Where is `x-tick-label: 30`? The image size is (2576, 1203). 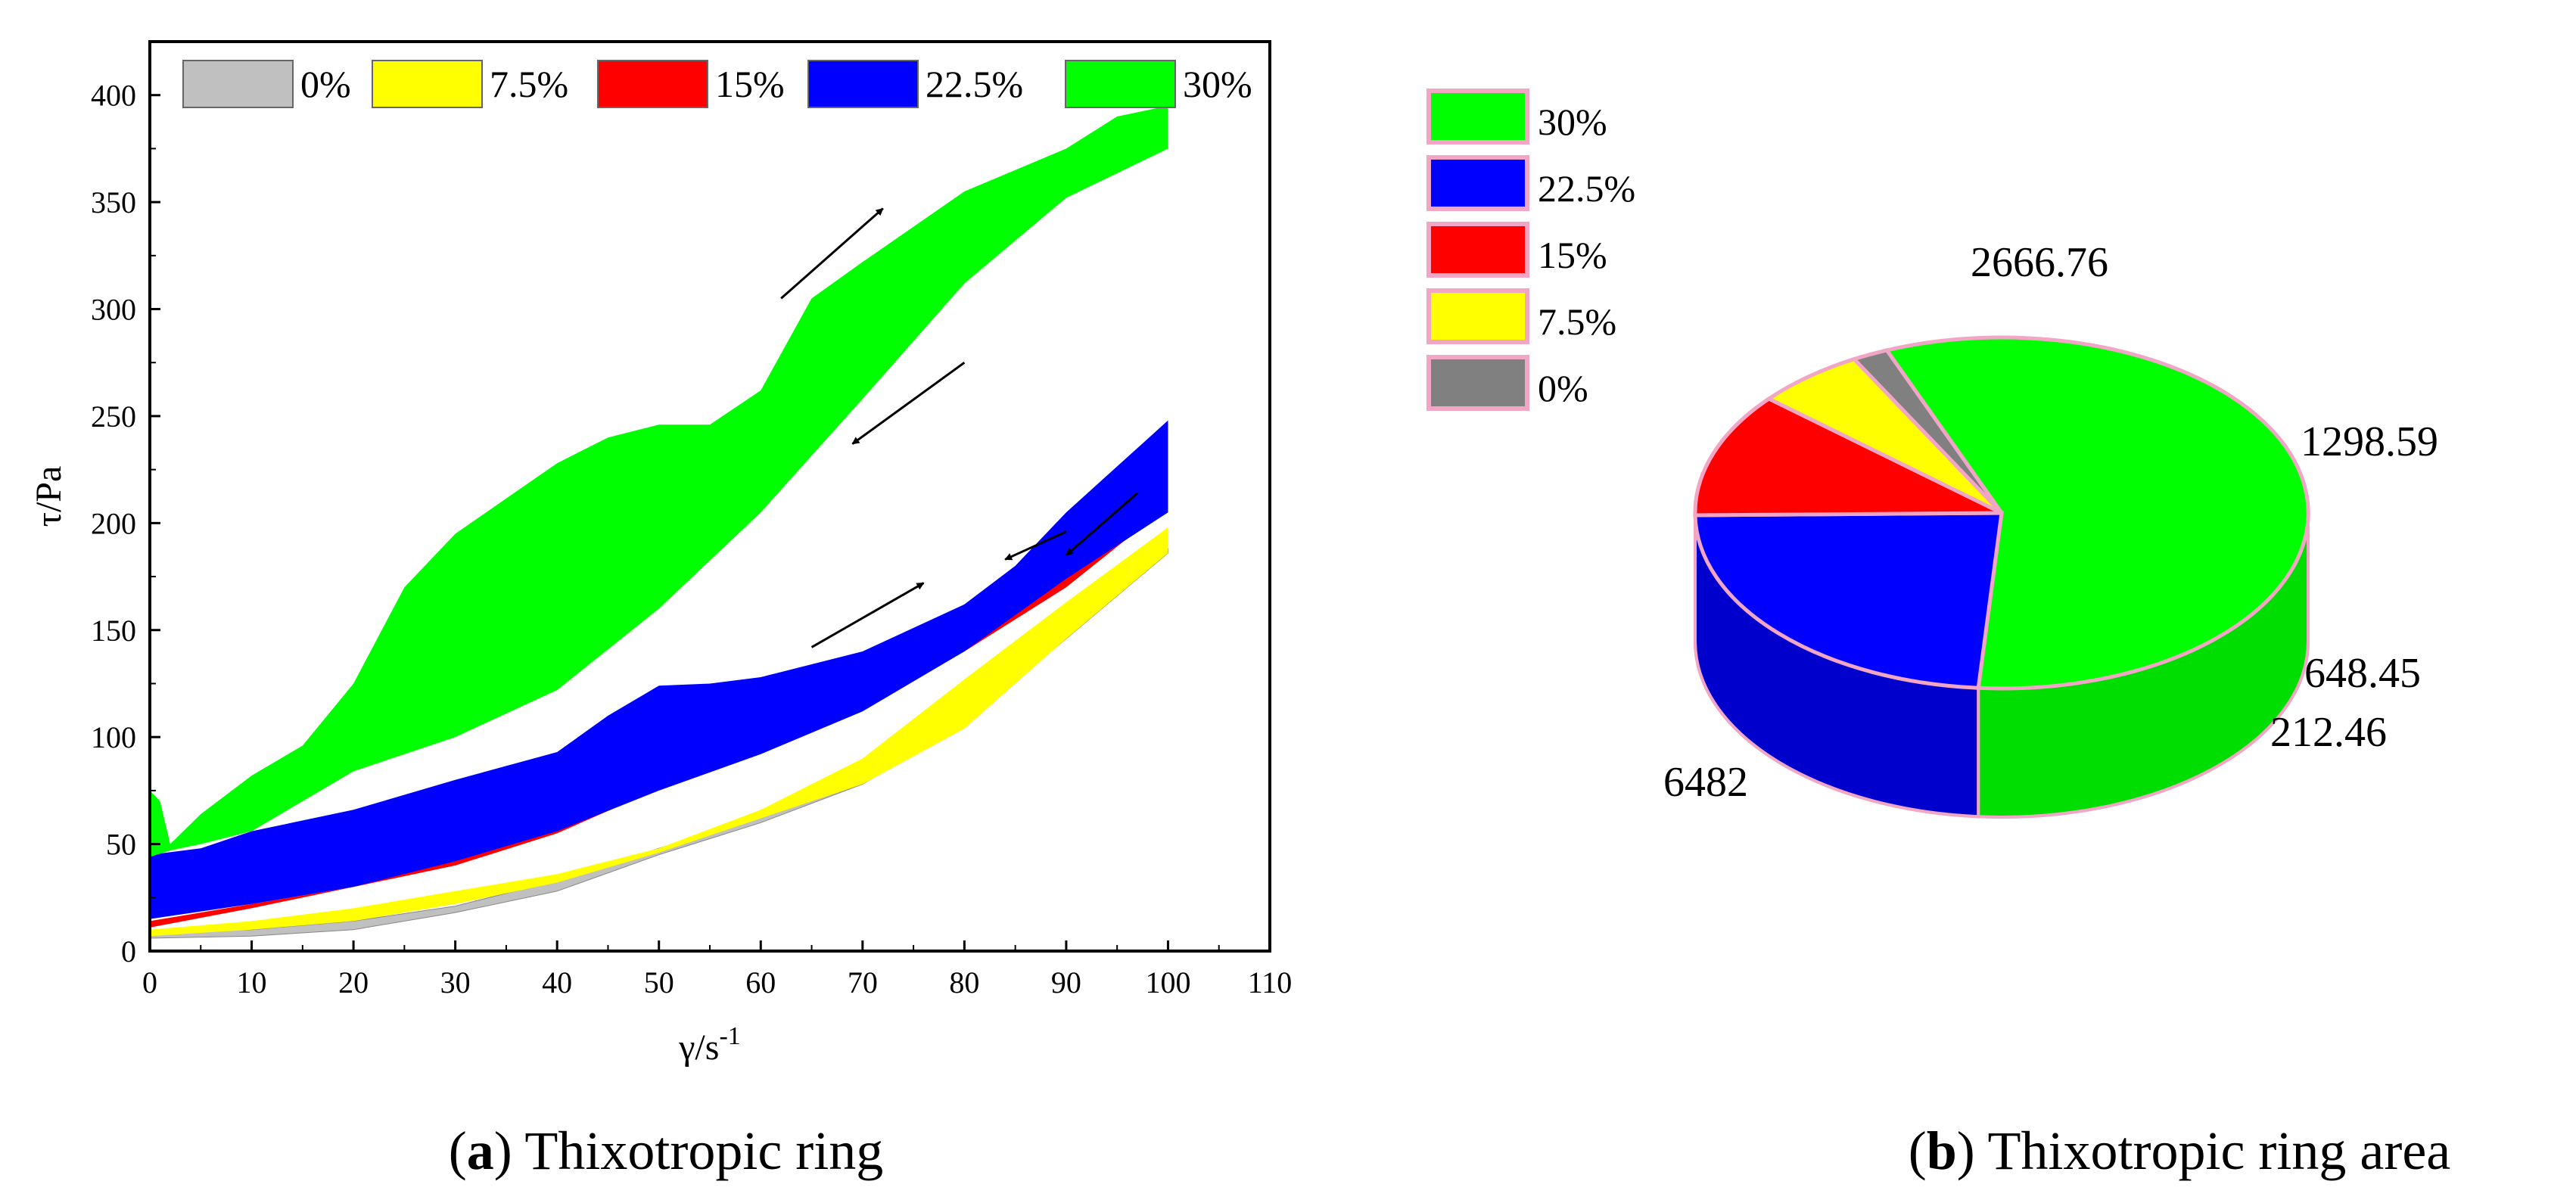
x-tick-label: 30 is located at coordinates (455, 982).